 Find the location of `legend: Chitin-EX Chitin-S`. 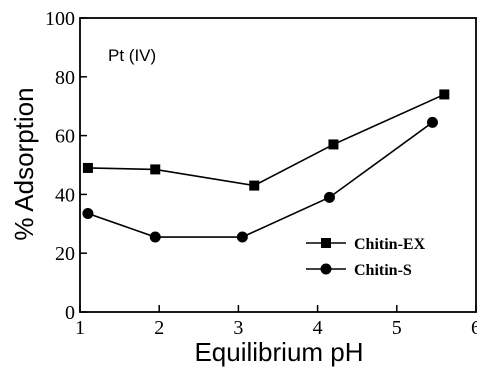

legend: Chitin-EX Chitin-S is located at coordinates (366, 257).